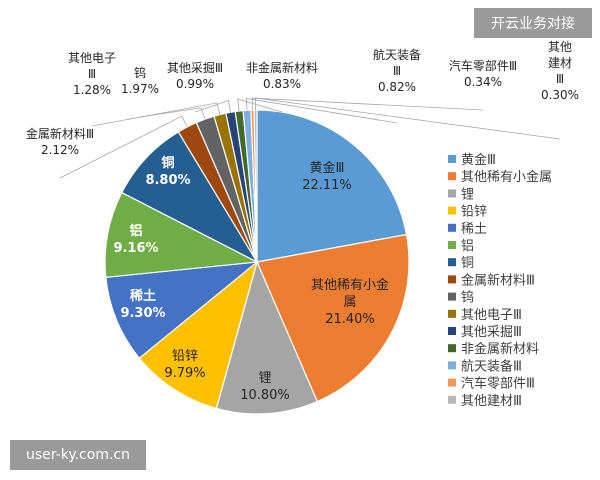 Image resolution: width=600 pixels, height=480 pixels. Describe the element at coordinates (282, 84) in the screenshot. I see `data-label-12-2: 0.83%` at that location.